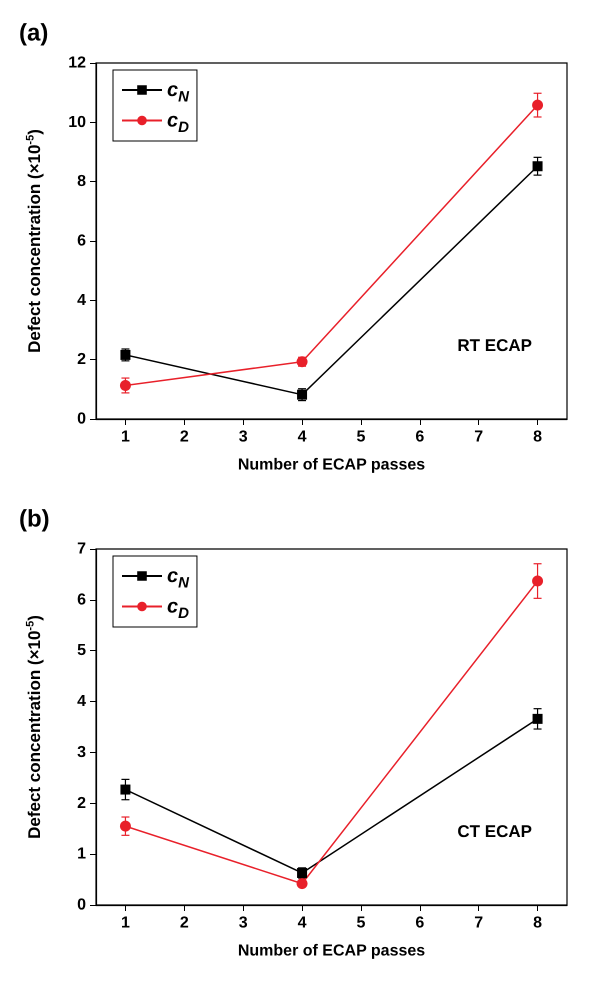 The width and height of the screenshot is (600, 989). Describe the element at coordinates (81, 854) in the screenshot. I see `y-tick-label: 1` at that location.